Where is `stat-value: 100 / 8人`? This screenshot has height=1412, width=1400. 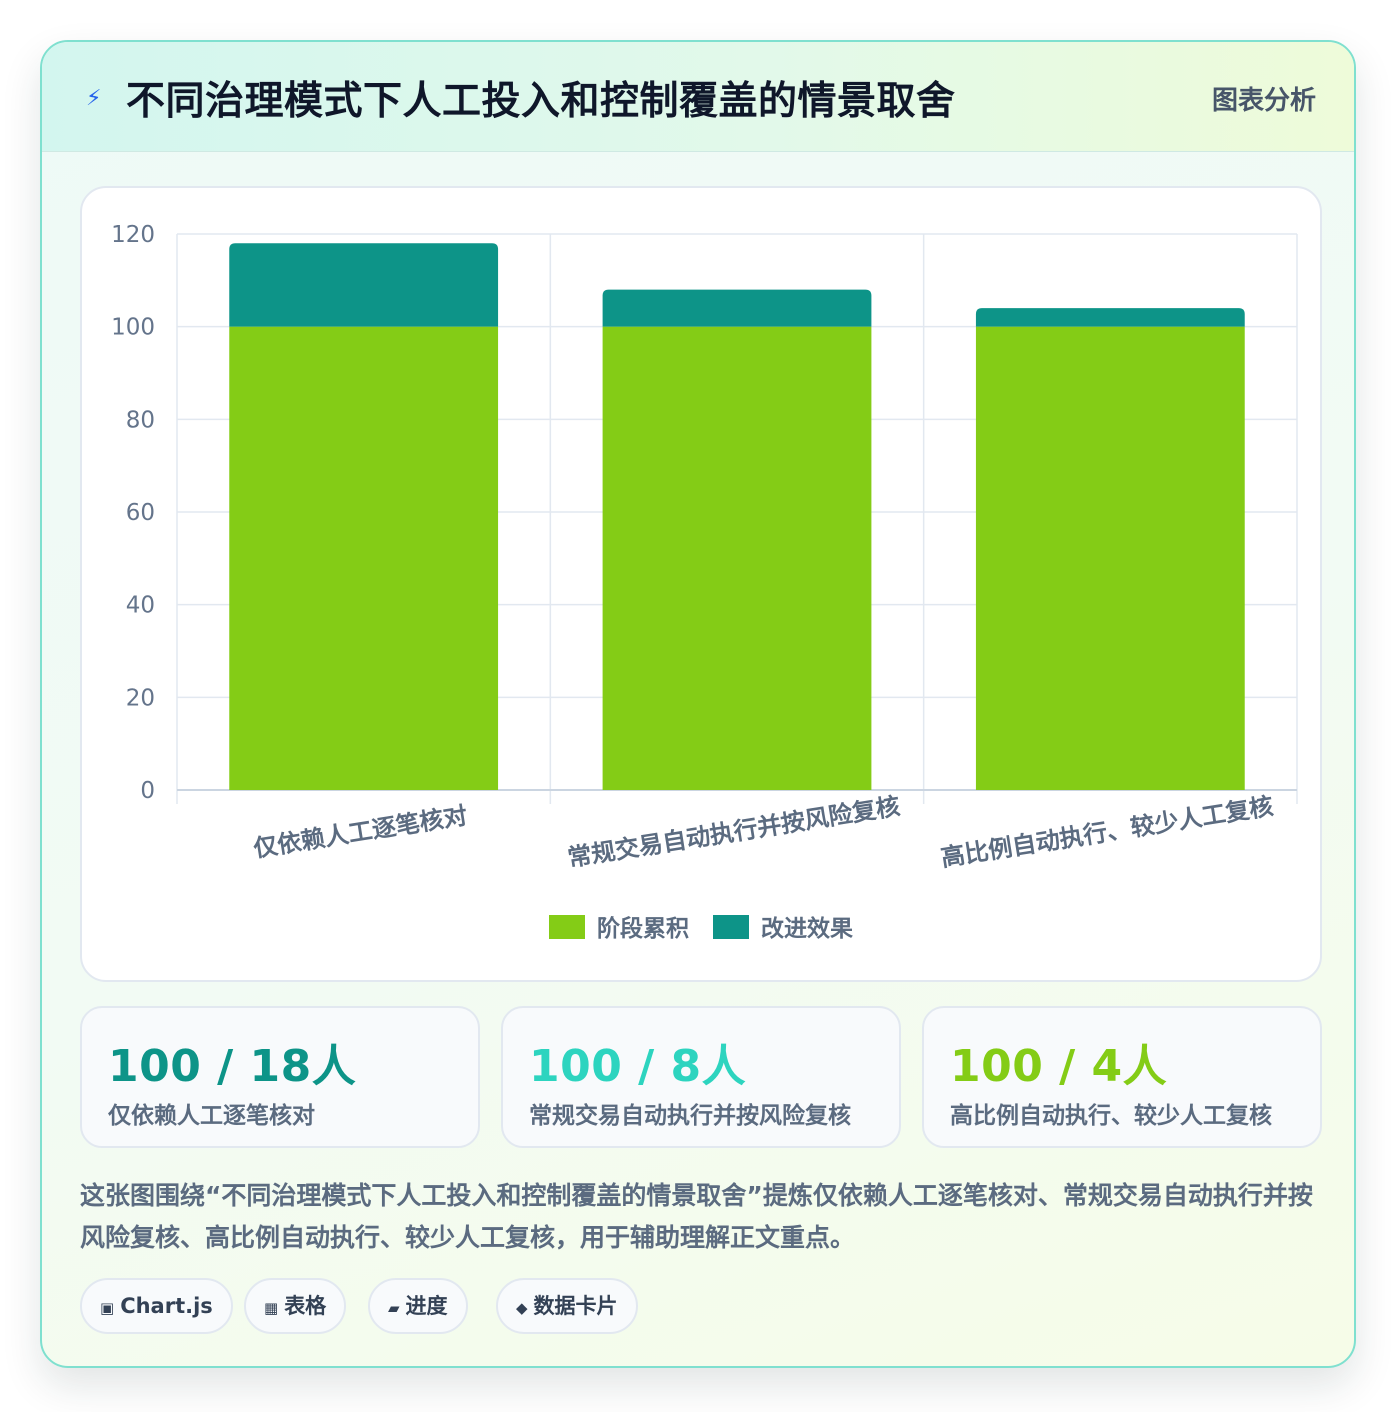
stat-value: 100 / 8人 is located at coordinates (638, 1066).